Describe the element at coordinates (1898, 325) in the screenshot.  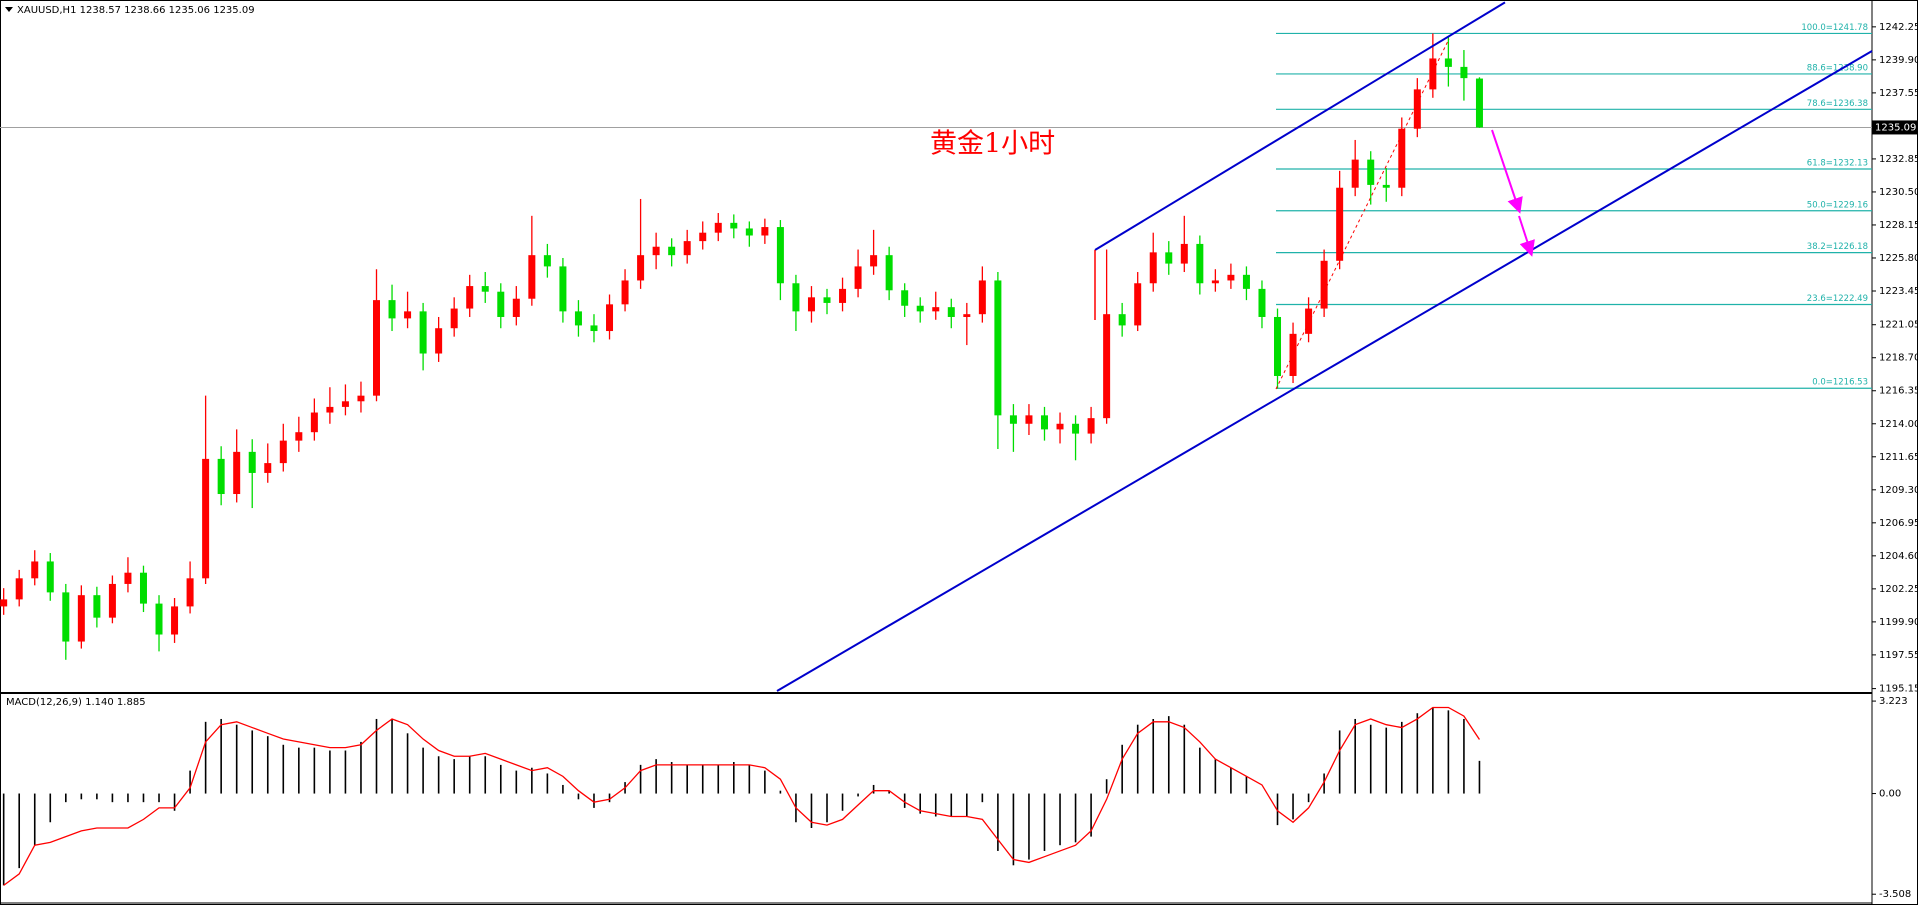
I see `y-tick-label: 1221.05` at that location.